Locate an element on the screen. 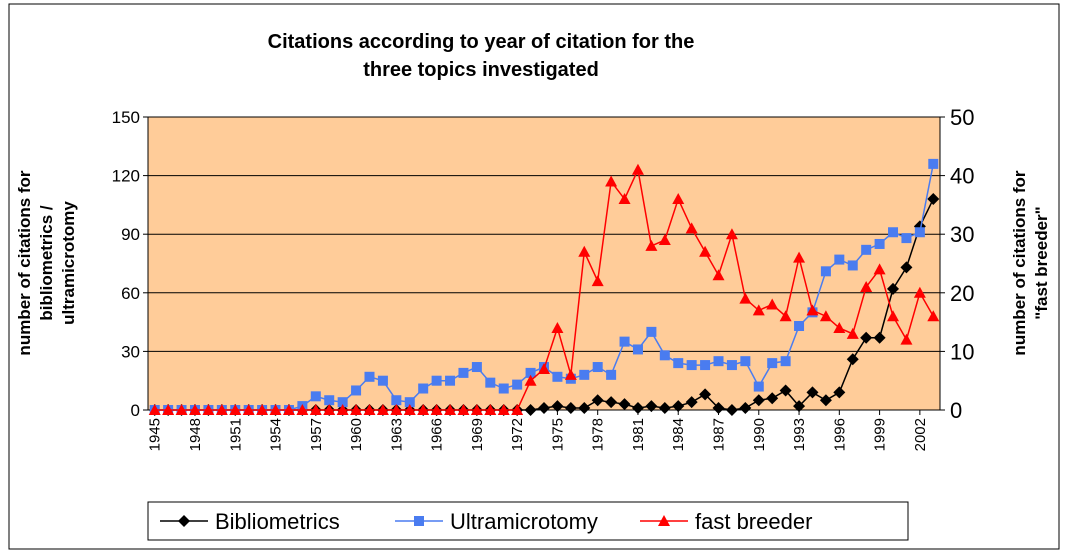 This screenshot has width=1069, height=559. y-axis-title: number of citations for is located at coordinates (24, 263).